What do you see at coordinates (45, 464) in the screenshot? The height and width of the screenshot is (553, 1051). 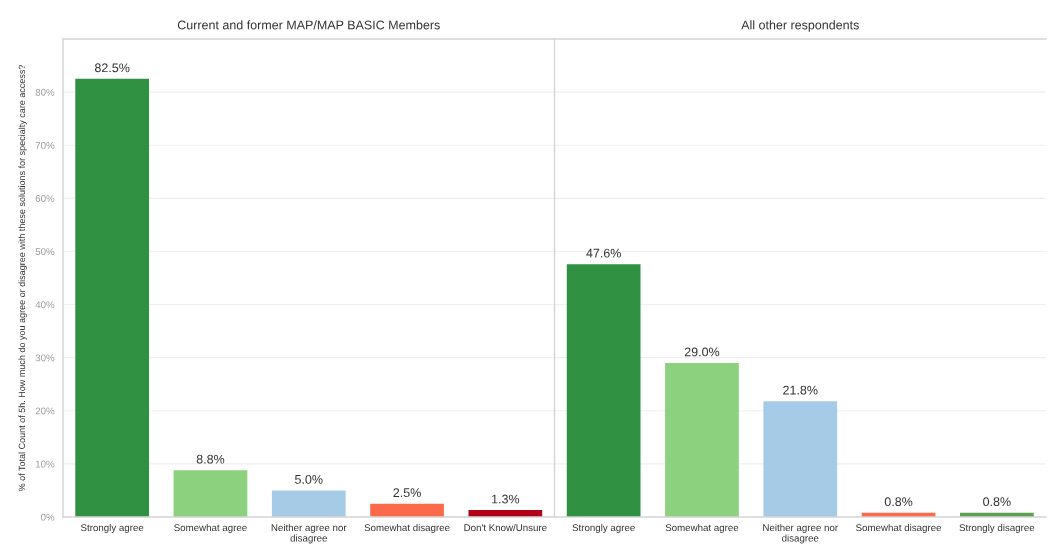 I see `y-tick-label: 10%` at bounding box center [45, 464].